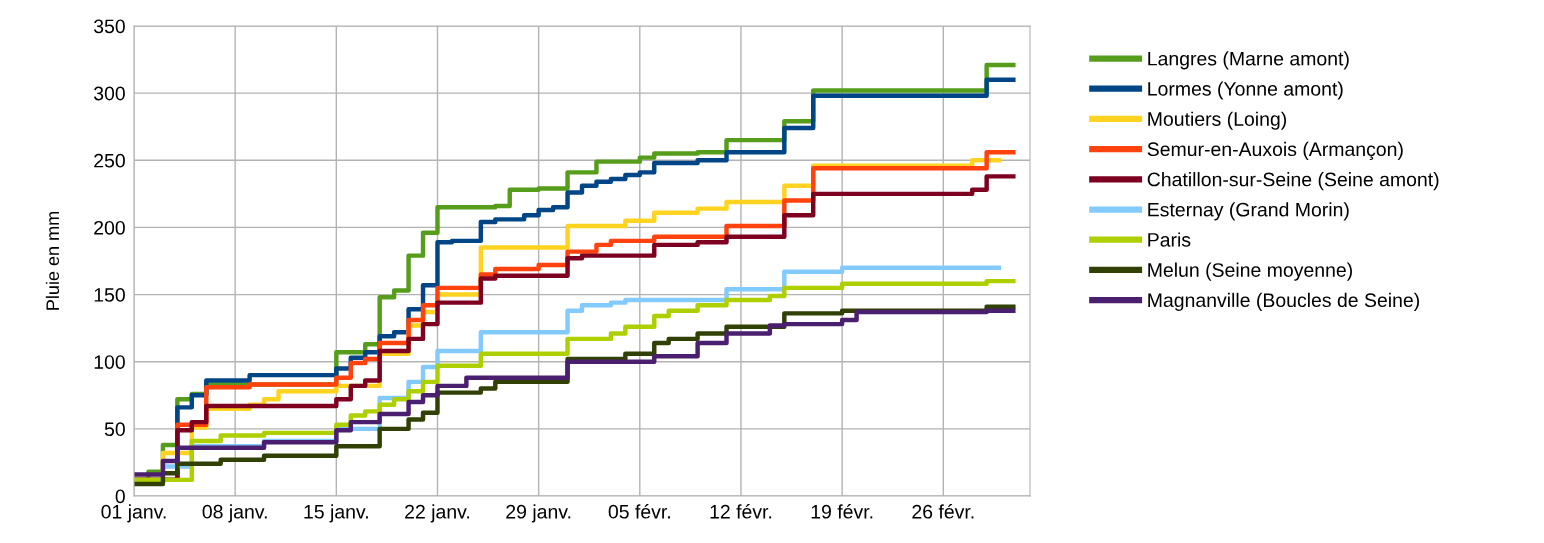 The width and height of the screenshot is (1544, 543). Describe the element at coordinates (639, 511) in the screenshot. I see `x-tick-label: 05 févr.` at that location.